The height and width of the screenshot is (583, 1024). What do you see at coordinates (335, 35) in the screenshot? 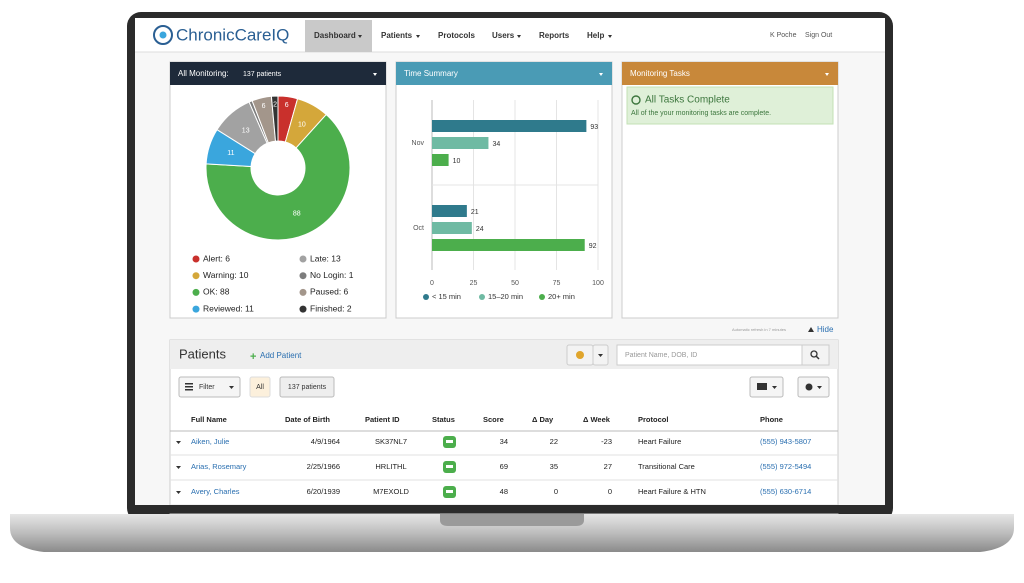
I see `nav-item: Dashboard` at bounding box center [335, 35].